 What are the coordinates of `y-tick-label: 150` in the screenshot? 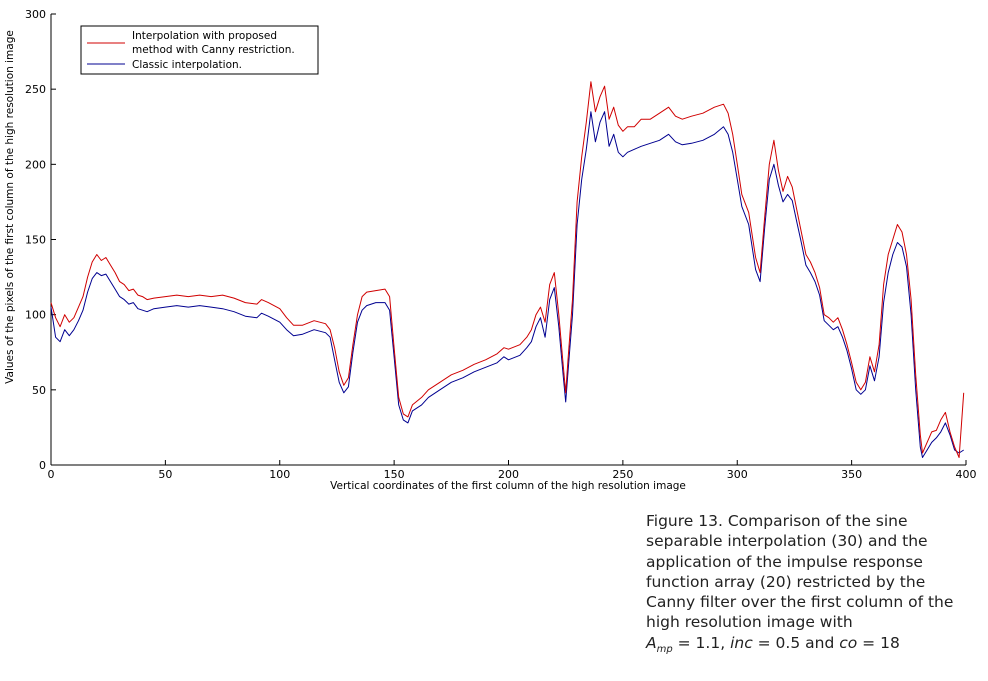 It's located at (35, 240).